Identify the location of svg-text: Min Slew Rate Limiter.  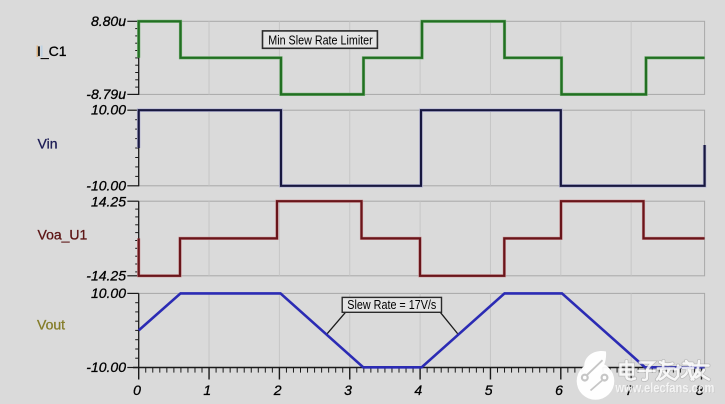
(320, 39).